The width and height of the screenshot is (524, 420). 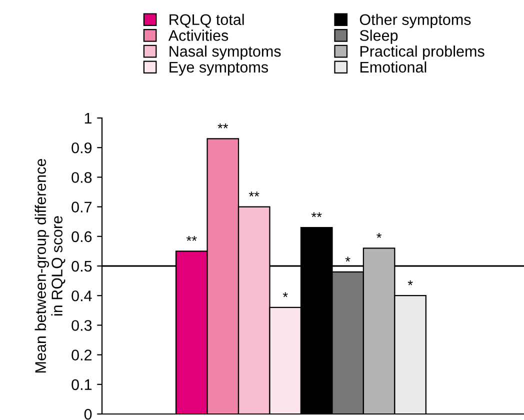 What do you see at coordinates (82, 266) in the screenshot?
I see `y-tick-label: 0.5` at bounding box center [82, 266].